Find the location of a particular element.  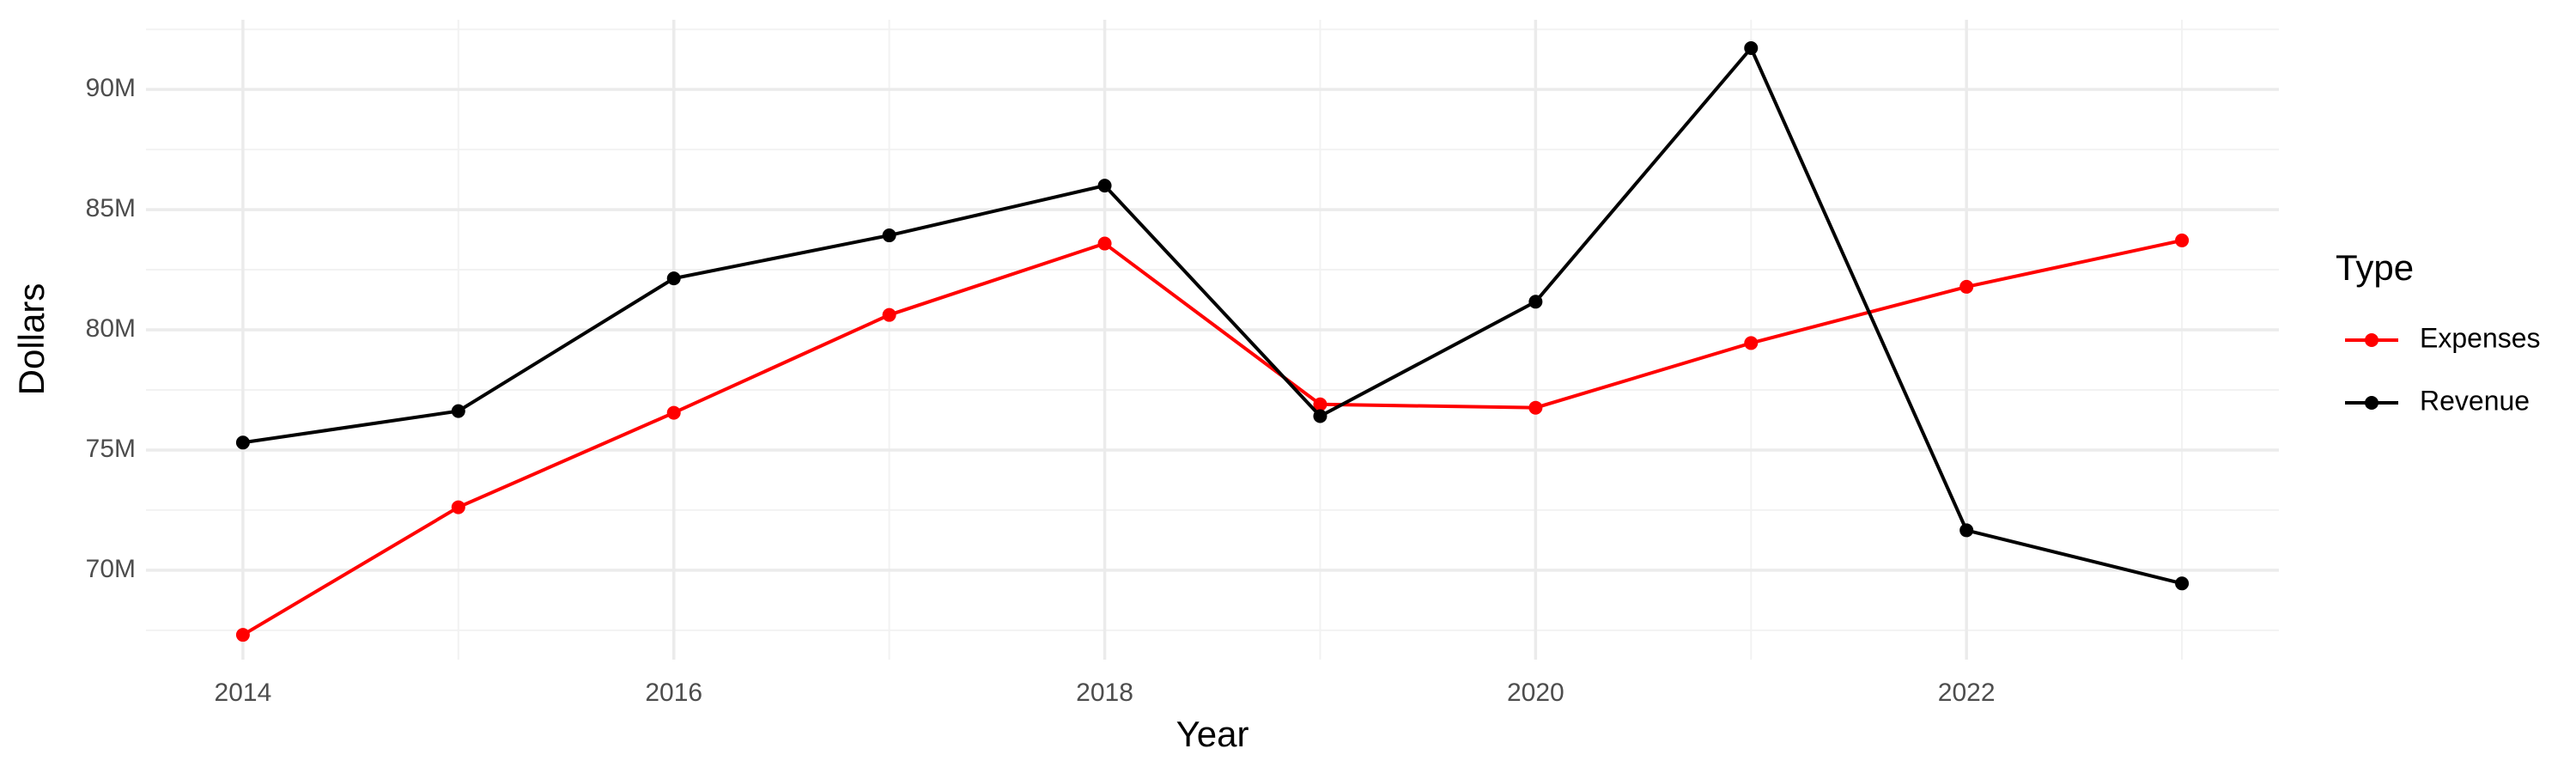

legend-label: Revenue is located at coordinates (2475, 400).